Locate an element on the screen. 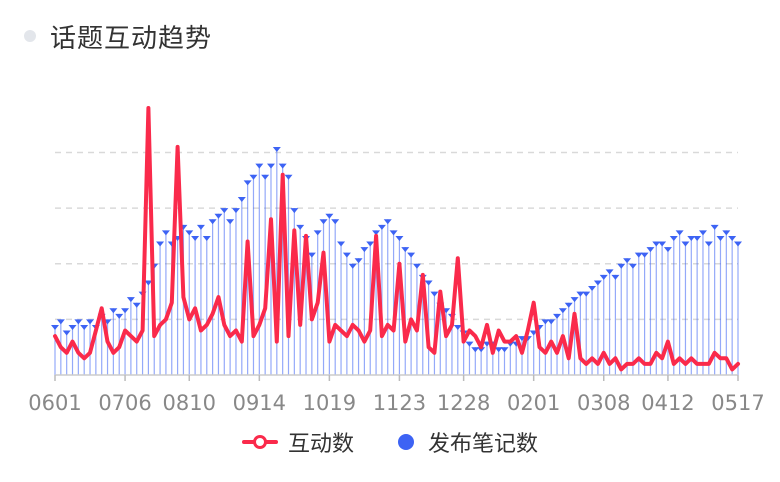 The width and height of the screenshot is (780, 482). legend-item-notes: 发布笔记数 is located at coordinates (468, 442).